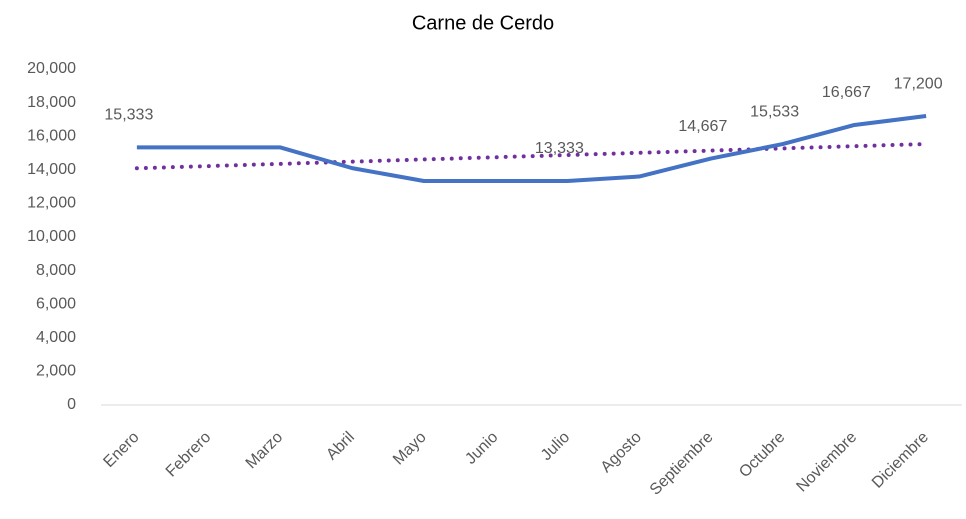 This screenshot has width=966, height=519. I want to click on trendline, so click(531, 156).